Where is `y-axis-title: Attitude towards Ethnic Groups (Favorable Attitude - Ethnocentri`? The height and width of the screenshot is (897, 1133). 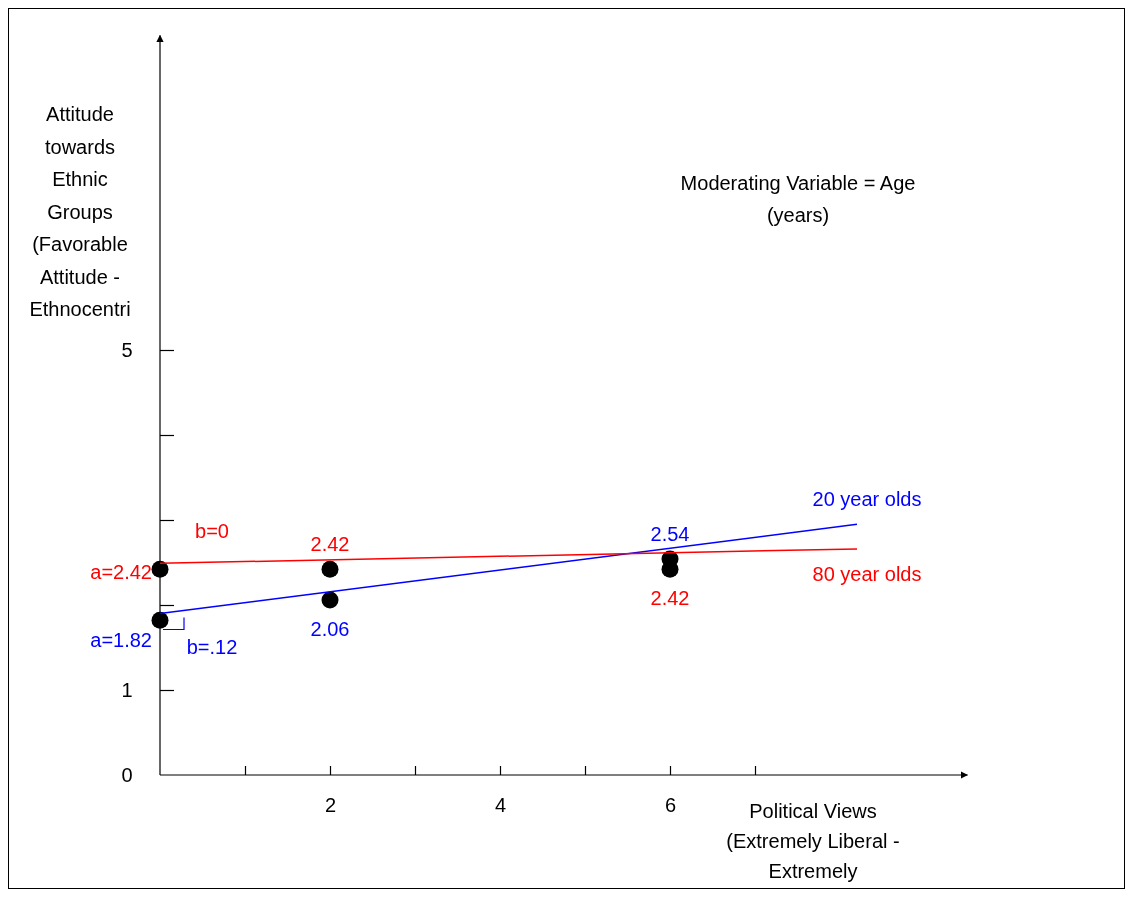
y-axis-title: Attitude towards Ethnic Groups (Favorable Attitude - Ethnocentri is located at coordinates (80, 211).